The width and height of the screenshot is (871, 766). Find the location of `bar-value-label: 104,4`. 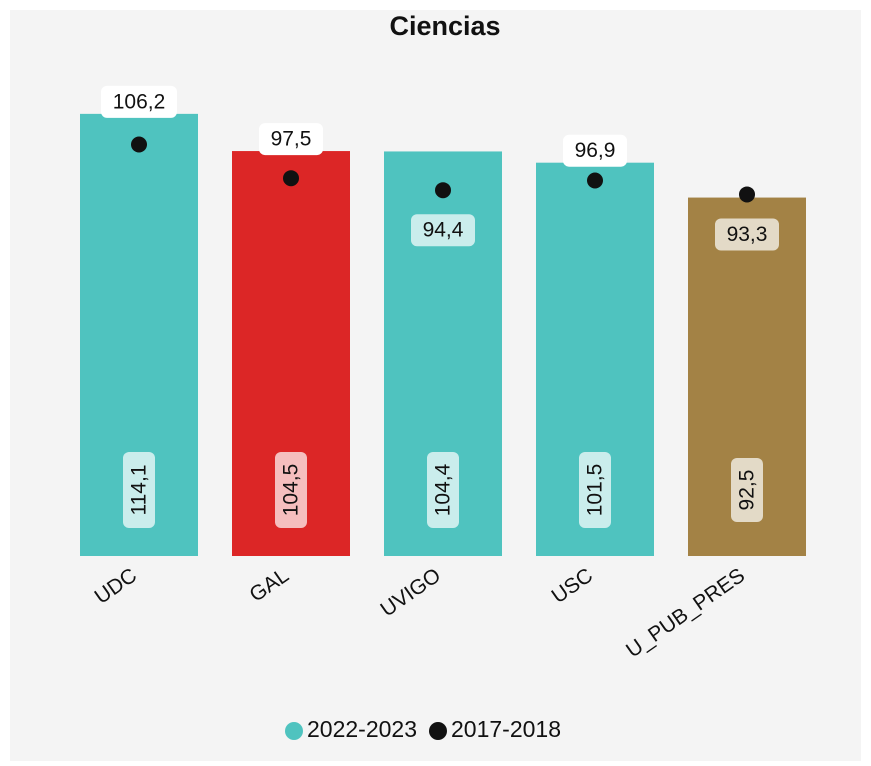

bar-value-label: 104,4 is located at coordinates (443, 489).